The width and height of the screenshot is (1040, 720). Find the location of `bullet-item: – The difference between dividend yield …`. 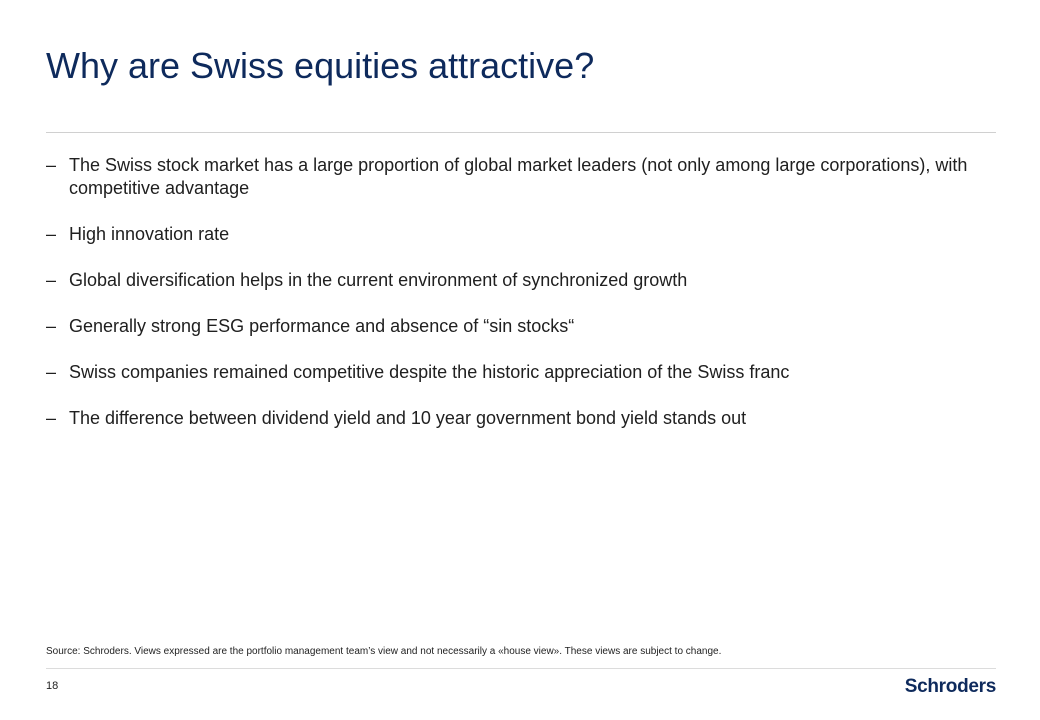

bullet-item: – The difference between dividend yield … is located at coordinates (521, 418).